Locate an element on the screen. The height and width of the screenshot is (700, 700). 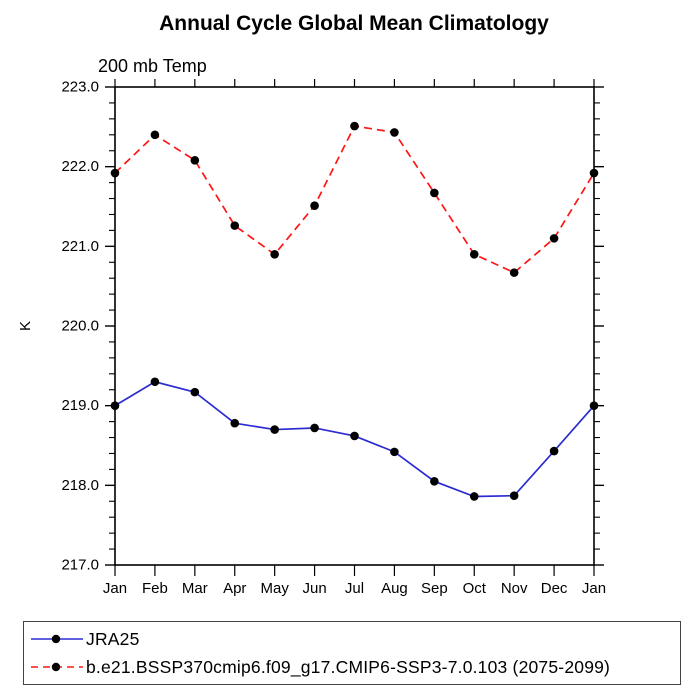
y-tick-label: 219.0 is located at coordinates (80, 405).